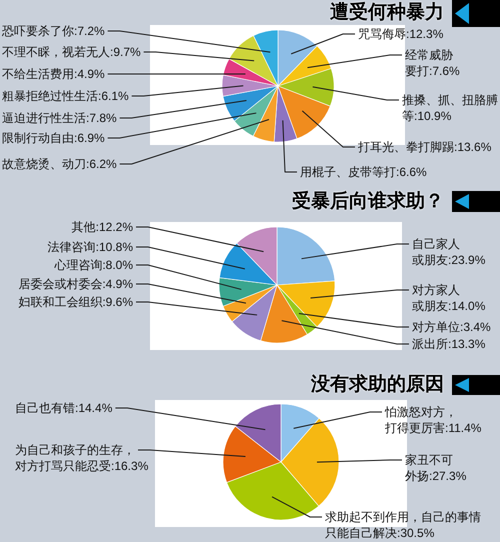 This screenshot has width=500, height=542. I want to click on chart-title: 遭受何种暴力, so click(387, 13).